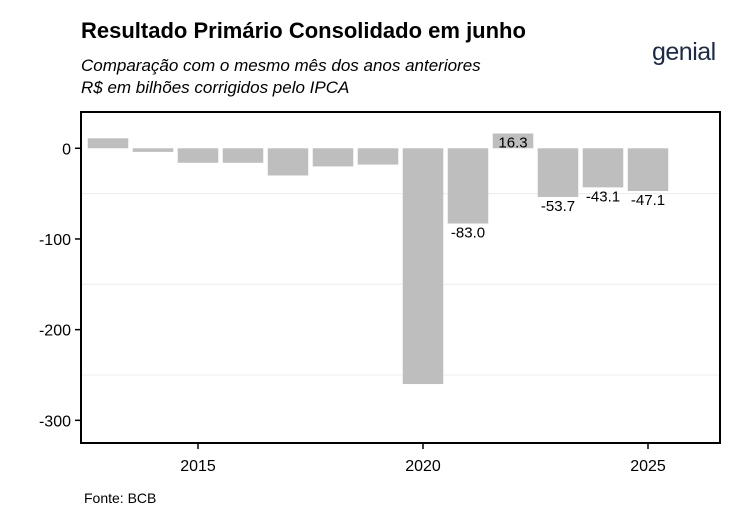 This screenshot has width=744, height=531. I want to click on y-tick-label: -300, so click(55, 421).